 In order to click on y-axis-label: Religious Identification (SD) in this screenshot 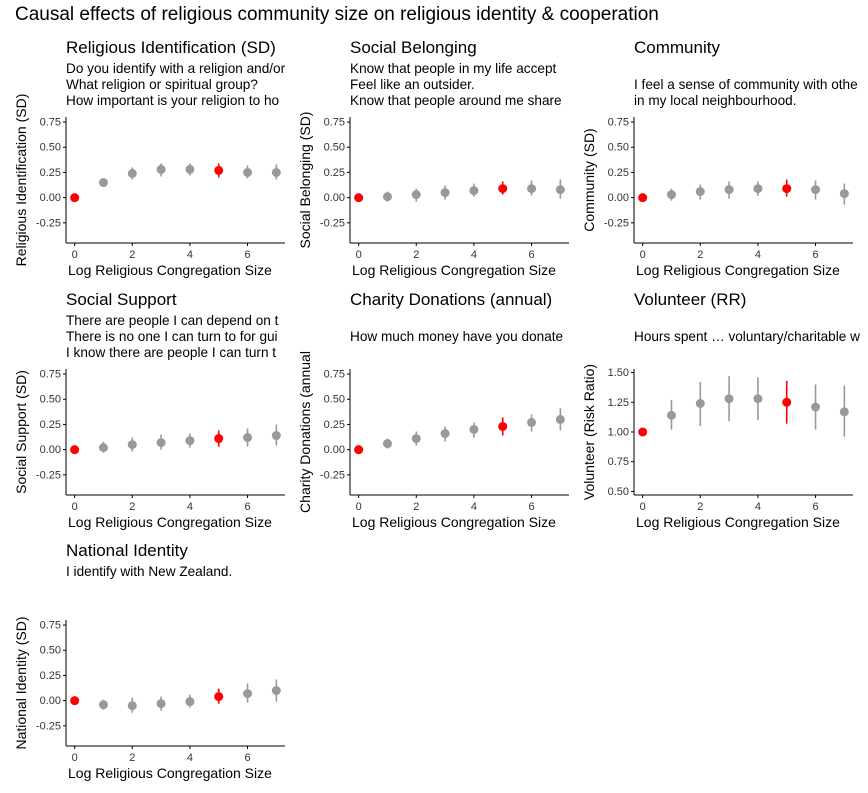, I will do `click(22, 180)`.